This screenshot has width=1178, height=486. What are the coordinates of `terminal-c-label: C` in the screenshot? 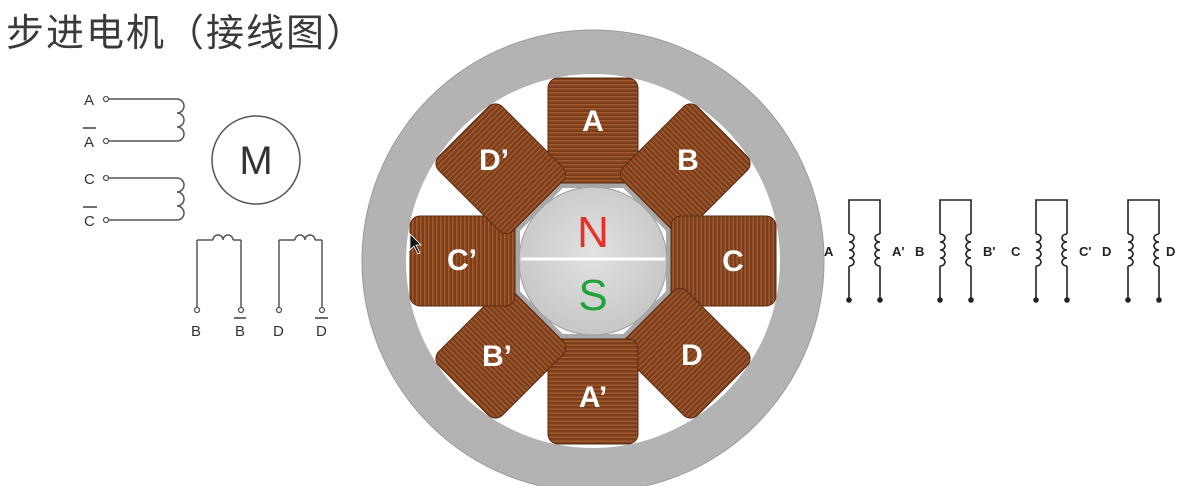 It's located at (89, 179).